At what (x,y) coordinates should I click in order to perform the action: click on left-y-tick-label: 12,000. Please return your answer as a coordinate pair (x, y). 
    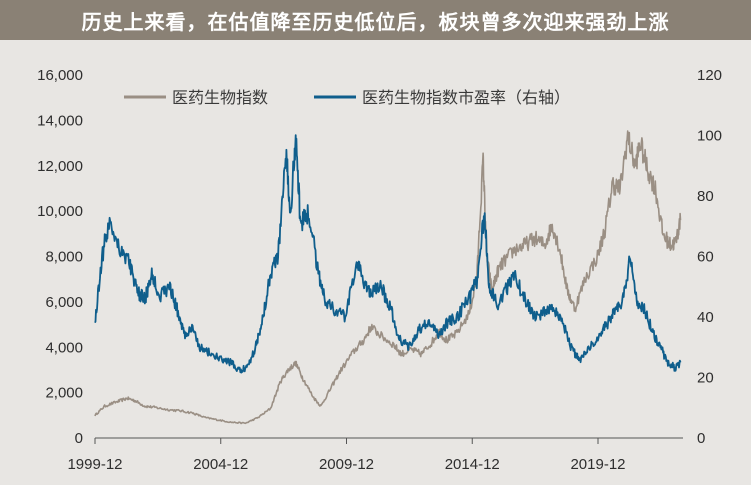
    Looking at the image, I should click on (60, 166).